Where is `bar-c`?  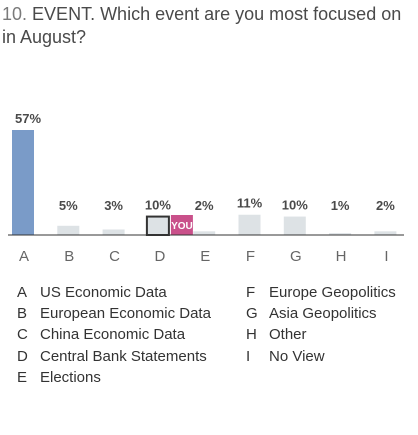 bar-c is located at coordinates (113, 232).